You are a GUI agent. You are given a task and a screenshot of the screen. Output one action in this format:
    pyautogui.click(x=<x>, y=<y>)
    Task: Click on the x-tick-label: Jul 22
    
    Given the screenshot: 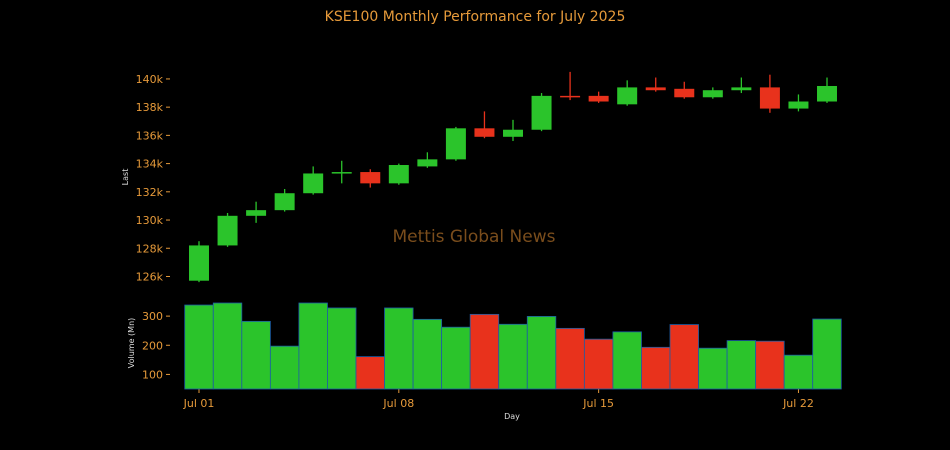 What is the action you would take?
    pyautogui.click(x=798, y=403)
    